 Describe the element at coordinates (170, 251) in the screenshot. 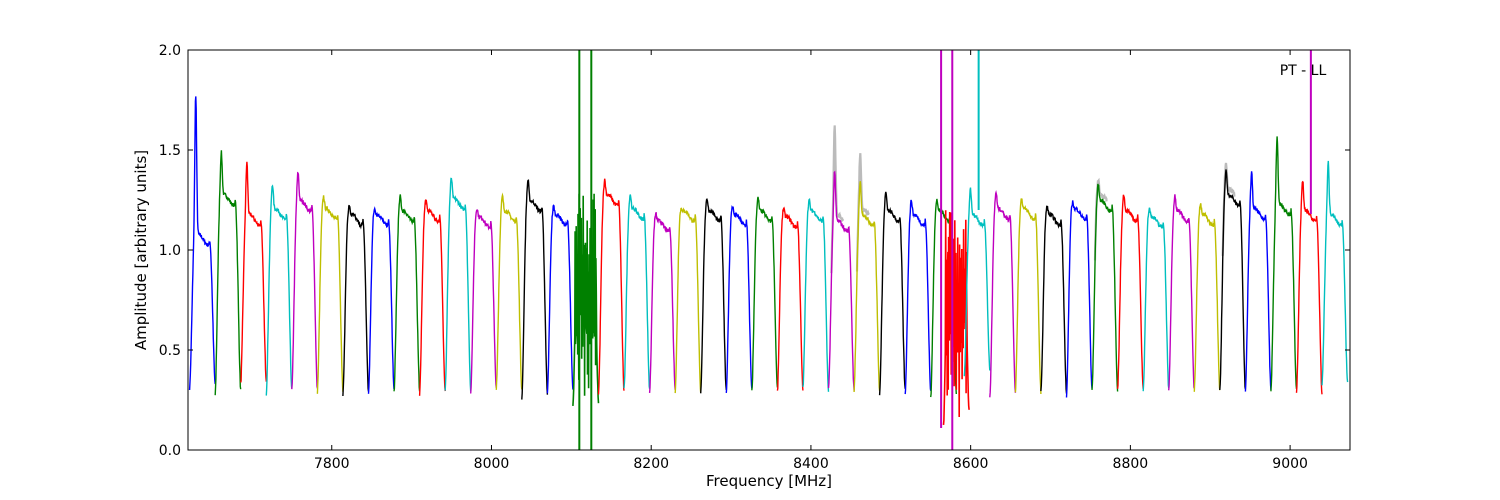

I see `y-tick-label: 1.0` at that location.